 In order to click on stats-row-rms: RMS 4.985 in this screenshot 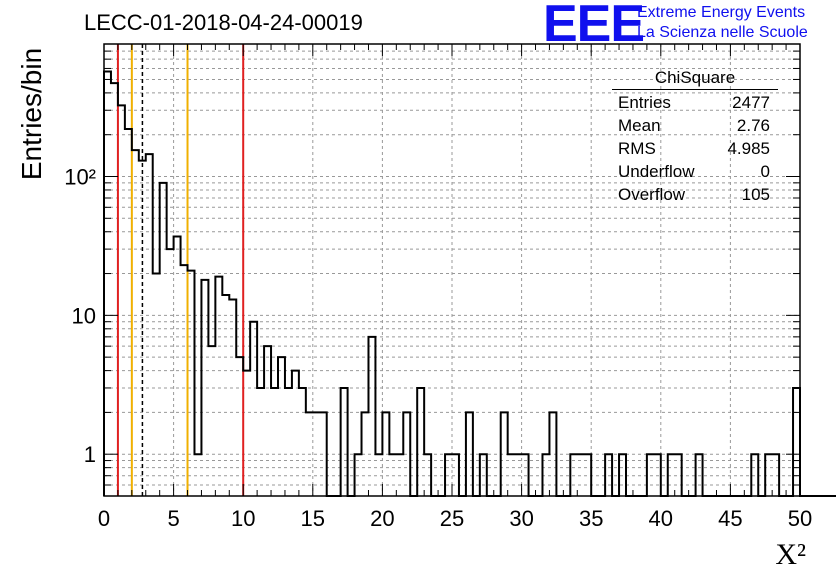, I will do `click(695, 148)`.